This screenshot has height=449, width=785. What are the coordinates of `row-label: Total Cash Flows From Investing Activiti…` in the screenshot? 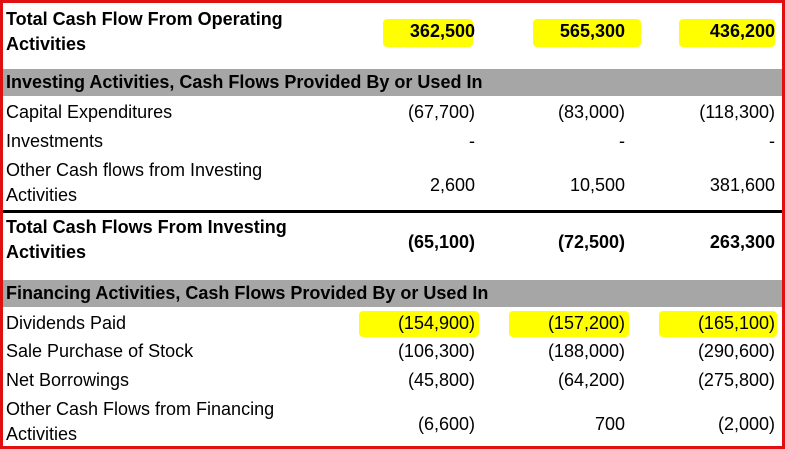 It's located at (146, 239).